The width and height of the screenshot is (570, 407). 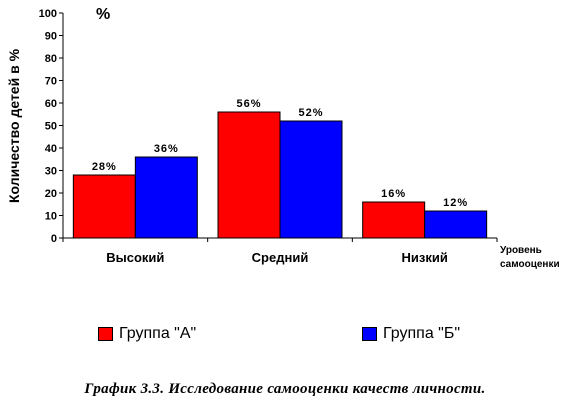 What do you see at coordinates (424, 257) in the screenshot?
I see `x-tick-label: Низкий` at bounding box center [424, 257].